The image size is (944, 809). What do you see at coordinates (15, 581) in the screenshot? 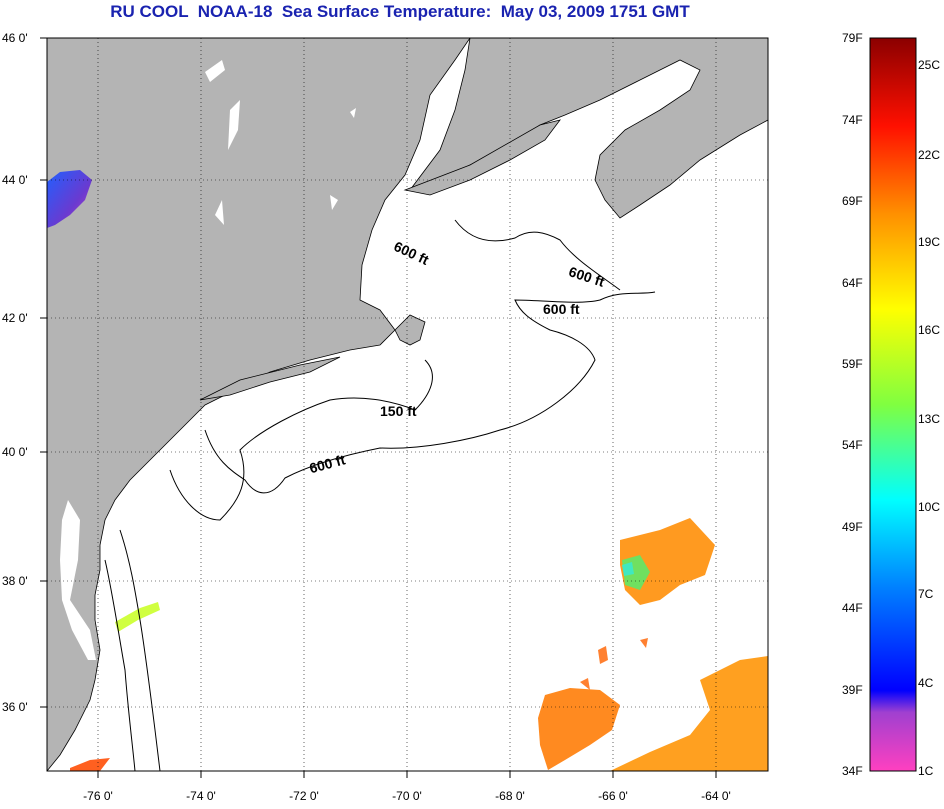
I see `lat-label: 38 0'` at bounding box center [15, 581].